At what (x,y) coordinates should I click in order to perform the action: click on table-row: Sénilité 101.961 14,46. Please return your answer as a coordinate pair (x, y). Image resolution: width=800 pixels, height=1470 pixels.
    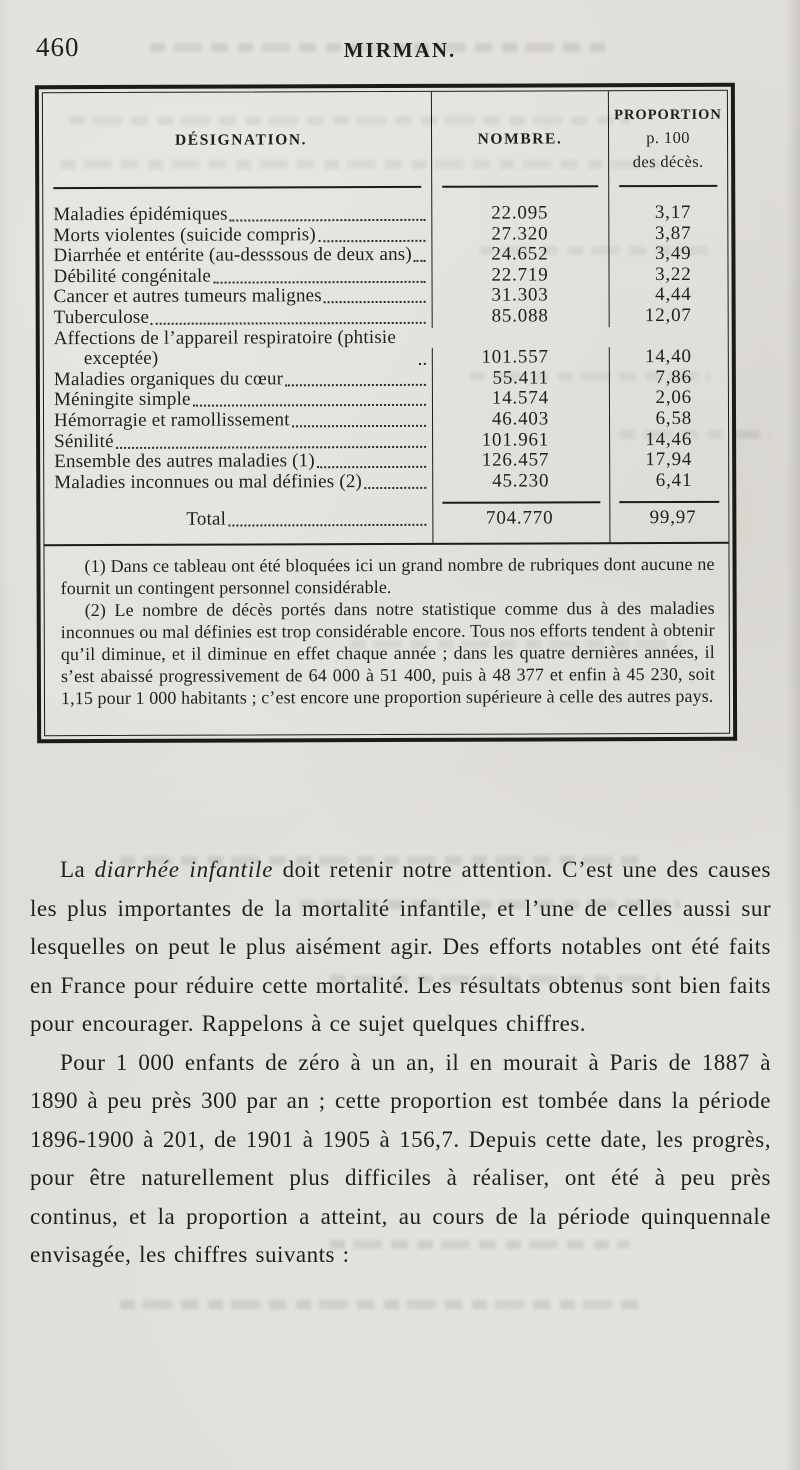
    Looking at the image, I should click on (386, 440).